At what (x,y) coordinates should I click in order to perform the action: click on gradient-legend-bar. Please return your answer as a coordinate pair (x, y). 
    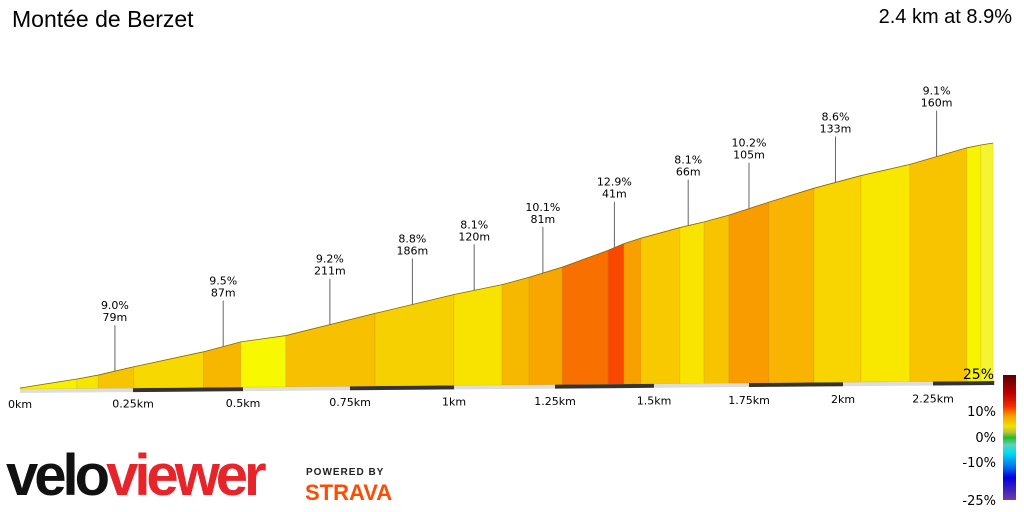
    Looking at the image, I should click on (1009, 437).